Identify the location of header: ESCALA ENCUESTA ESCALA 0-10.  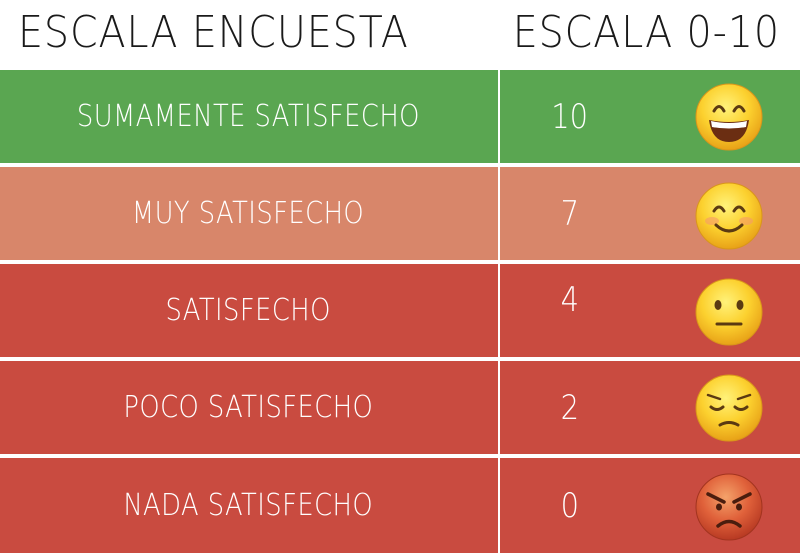
(400, 34).